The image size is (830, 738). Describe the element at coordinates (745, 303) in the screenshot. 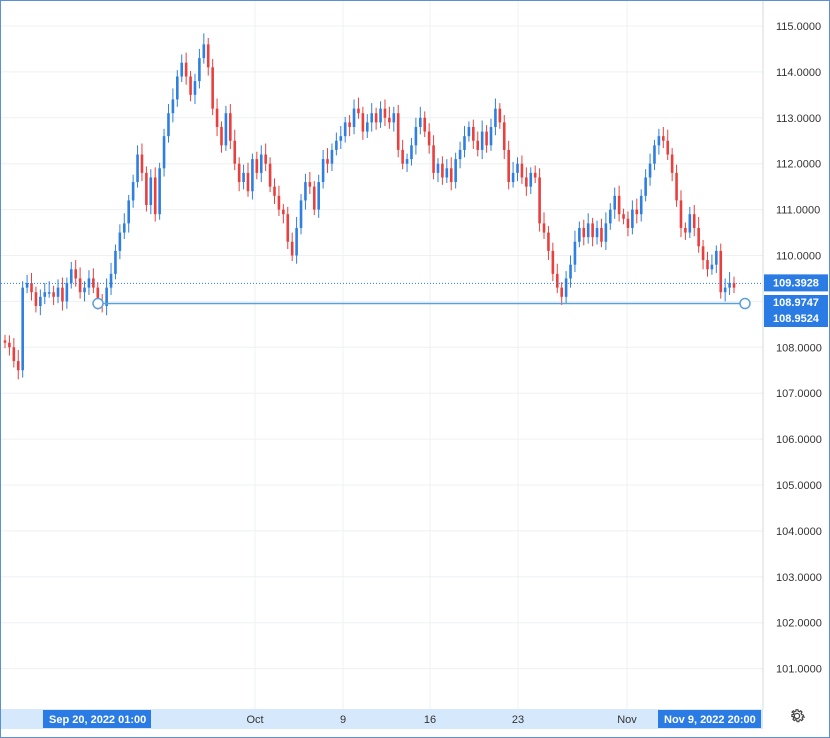

I see `level-handle-right` at that location.